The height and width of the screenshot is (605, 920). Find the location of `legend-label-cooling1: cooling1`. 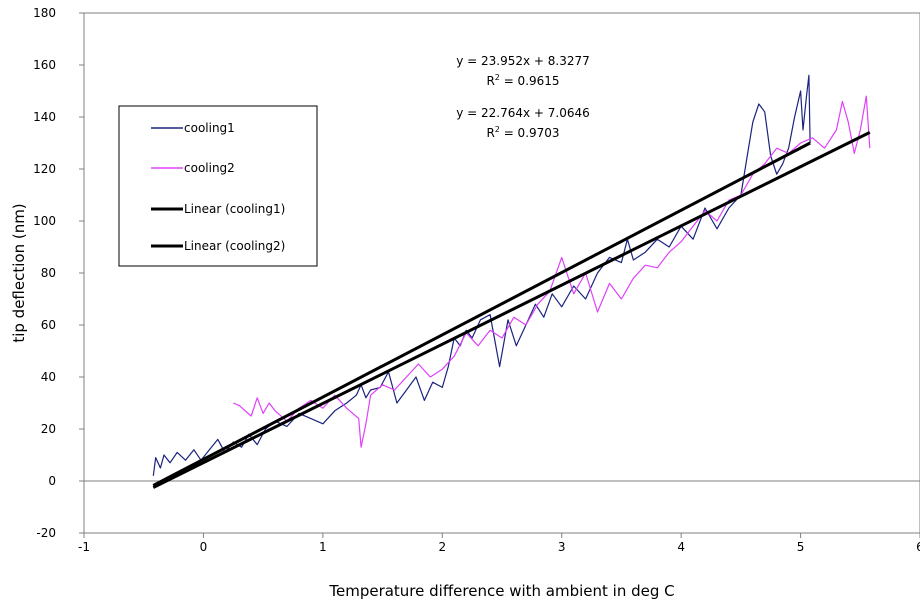

legend-label-cooling1: cooling1 is located at coordinates (209, 128).